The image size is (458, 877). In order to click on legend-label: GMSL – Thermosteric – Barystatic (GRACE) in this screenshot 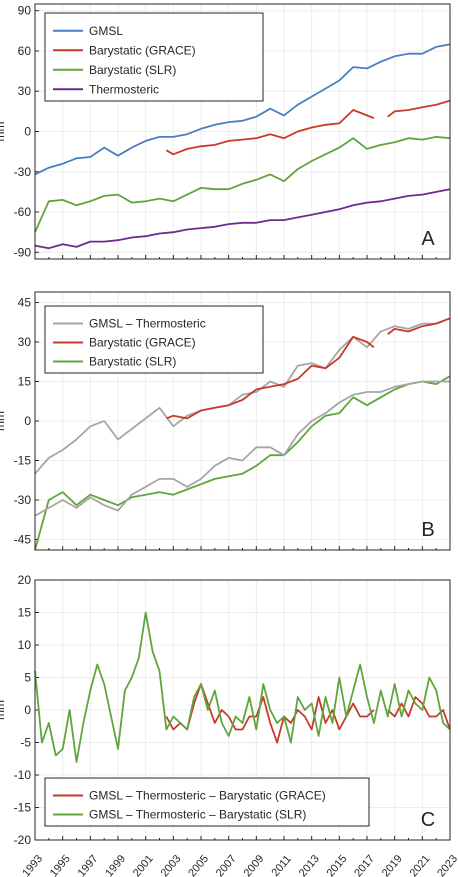, I will do `click(207, 796)`.